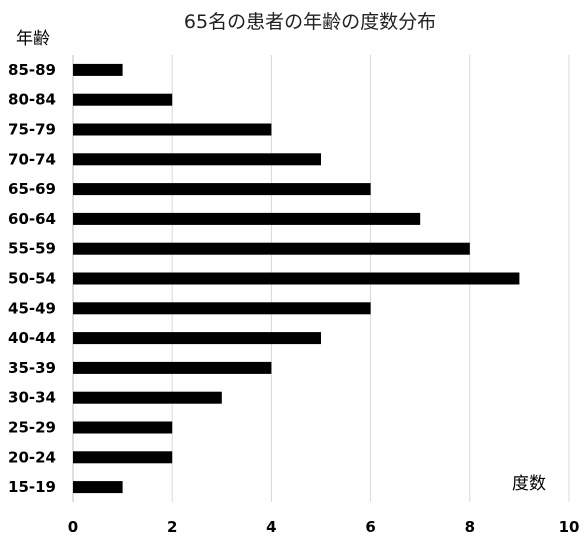 This screenshot has height=542, width=588. I want to click on x-tick-0: 0, so click(73, 527).